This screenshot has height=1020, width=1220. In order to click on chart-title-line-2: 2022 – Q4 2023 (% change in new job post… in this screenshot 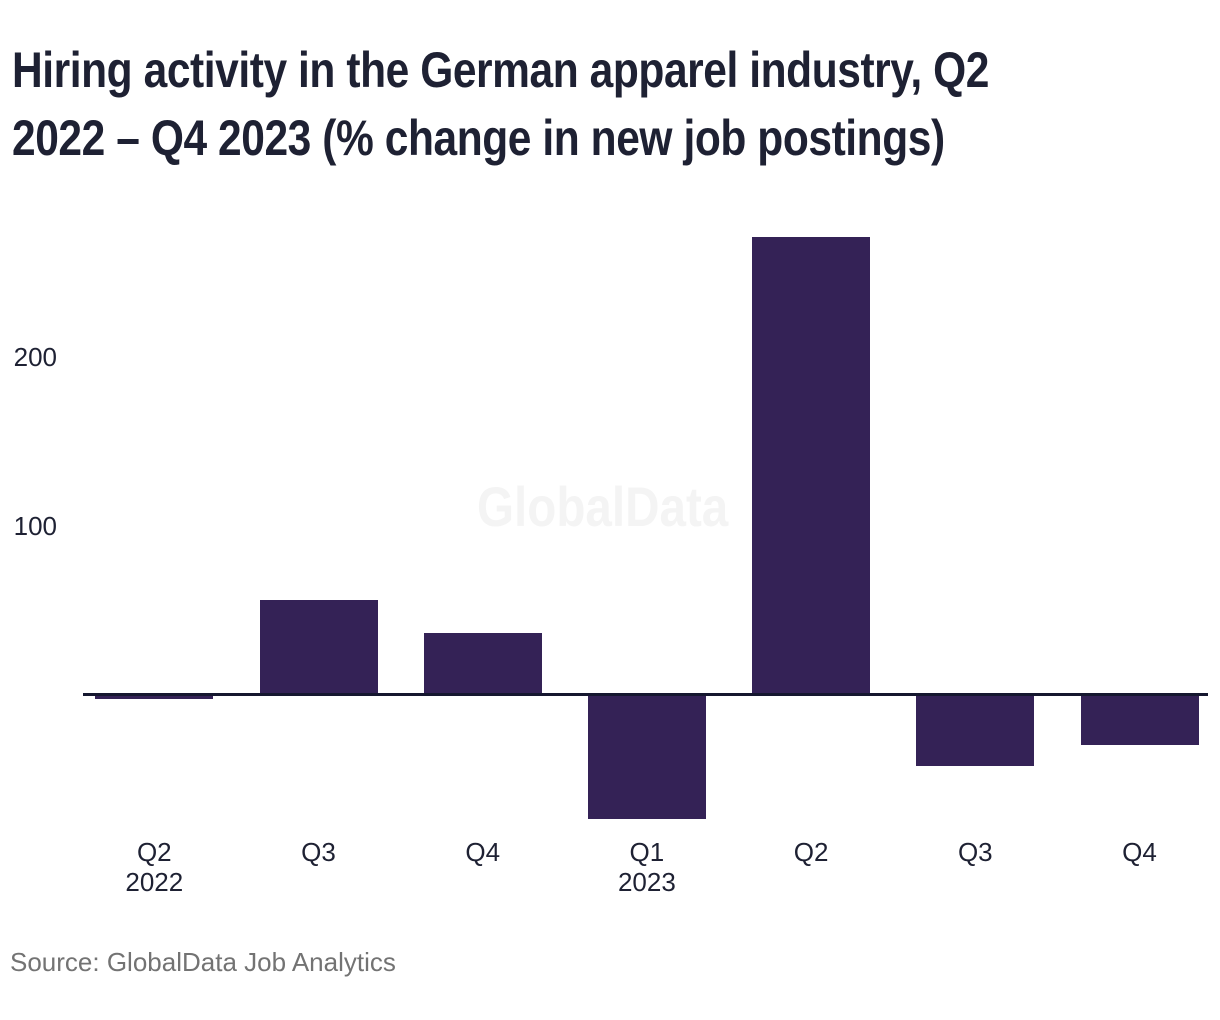, I will do `click(478, 138)`.